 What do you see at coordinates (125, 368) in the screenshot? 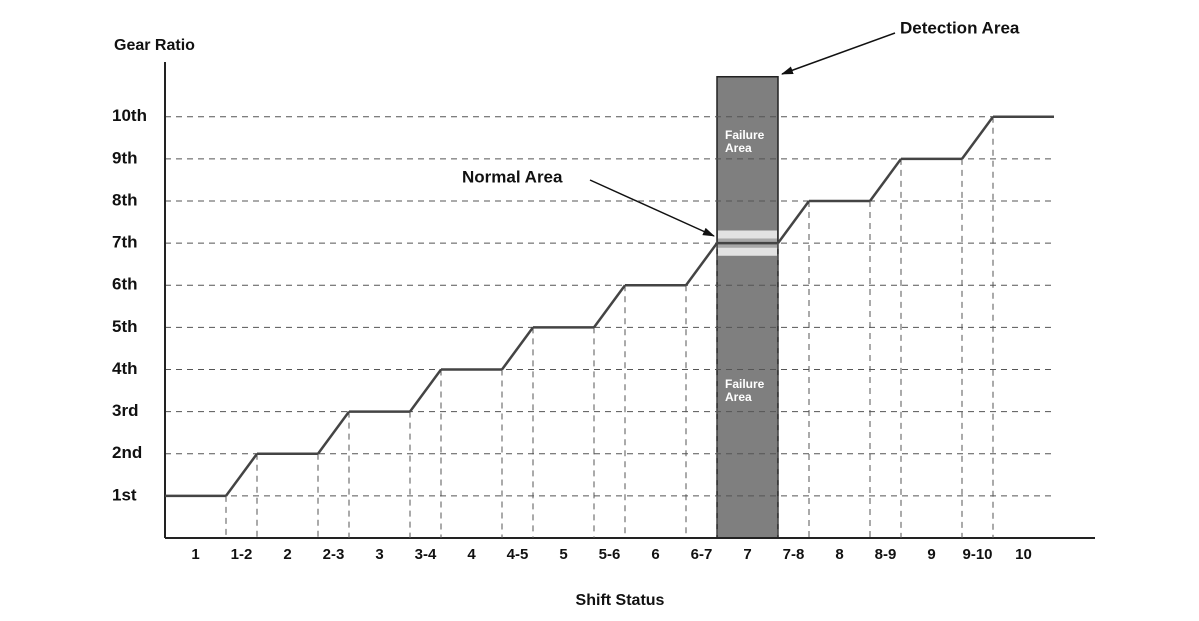
I see `y-tick-label: 4th` at bounding box center [125, 368].